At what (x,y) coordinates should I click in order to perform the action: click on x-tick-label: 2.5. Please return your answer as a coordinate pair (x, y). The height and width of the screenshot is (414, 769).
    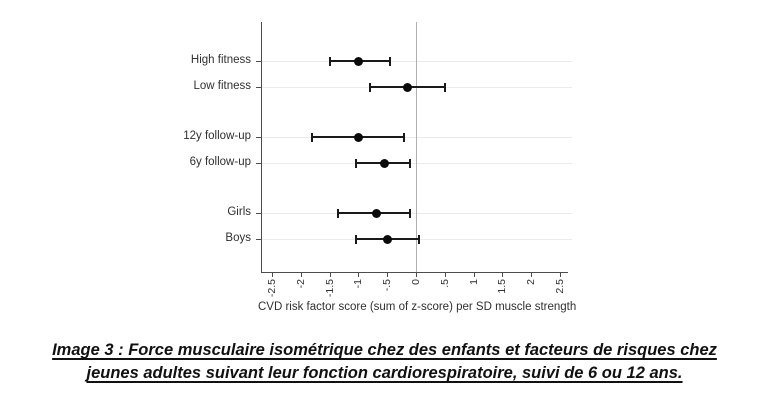
    Looking at the image, I should click on (560, 286).